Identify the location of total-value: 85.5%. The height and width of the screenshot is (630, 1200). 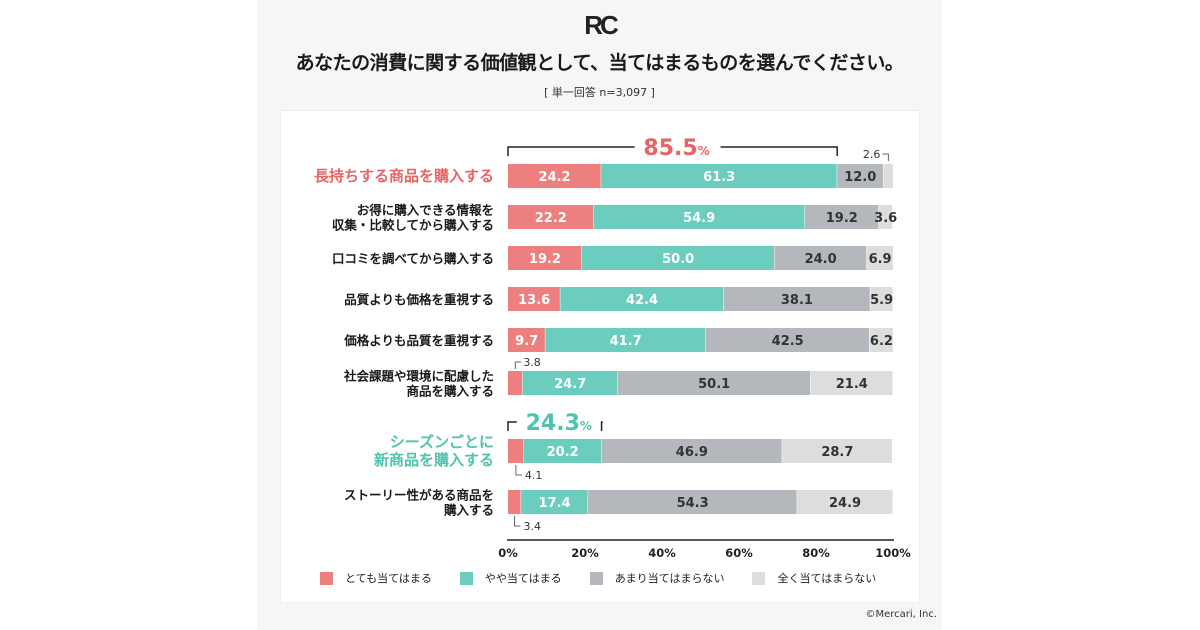
(676, 148).